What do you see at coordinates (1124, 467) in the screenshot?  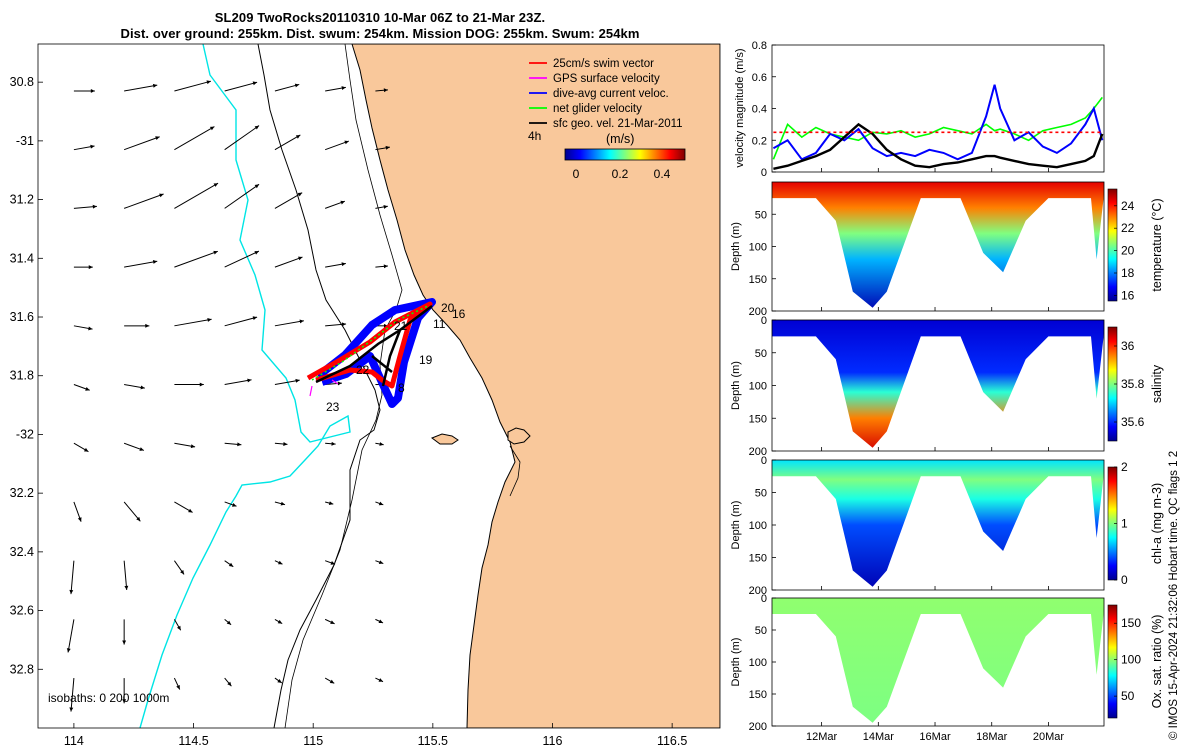 I see `chla-colorbar-tick-label: 2` at bounding box center [1124, 467].